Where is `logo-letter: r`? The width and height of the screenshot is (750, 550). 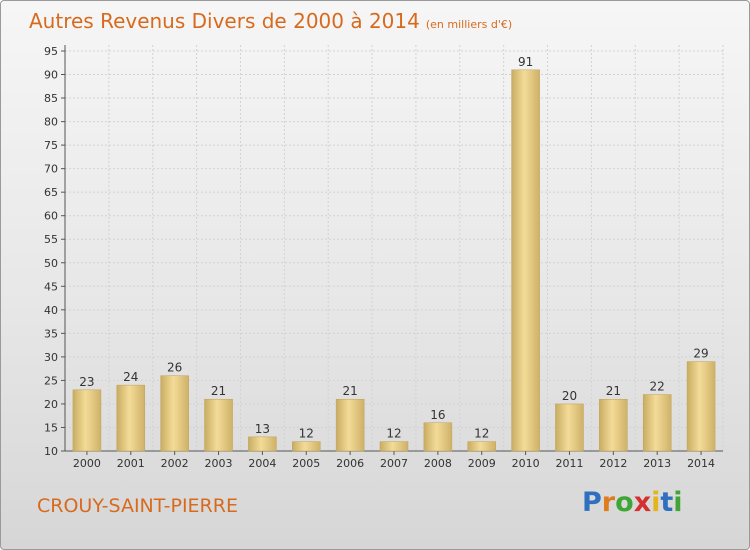 logo-letter: r is located at coordinates (608, 502).